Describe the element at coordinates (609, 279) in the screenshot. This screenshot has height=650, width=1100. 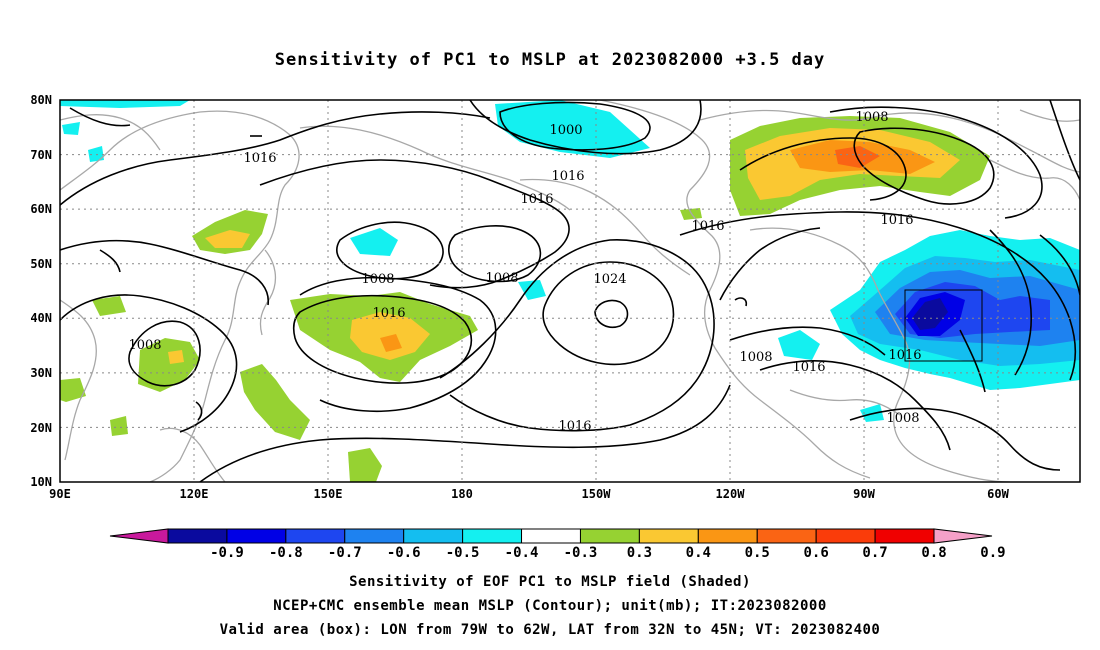
I see `contour-label: 1024` at that location.